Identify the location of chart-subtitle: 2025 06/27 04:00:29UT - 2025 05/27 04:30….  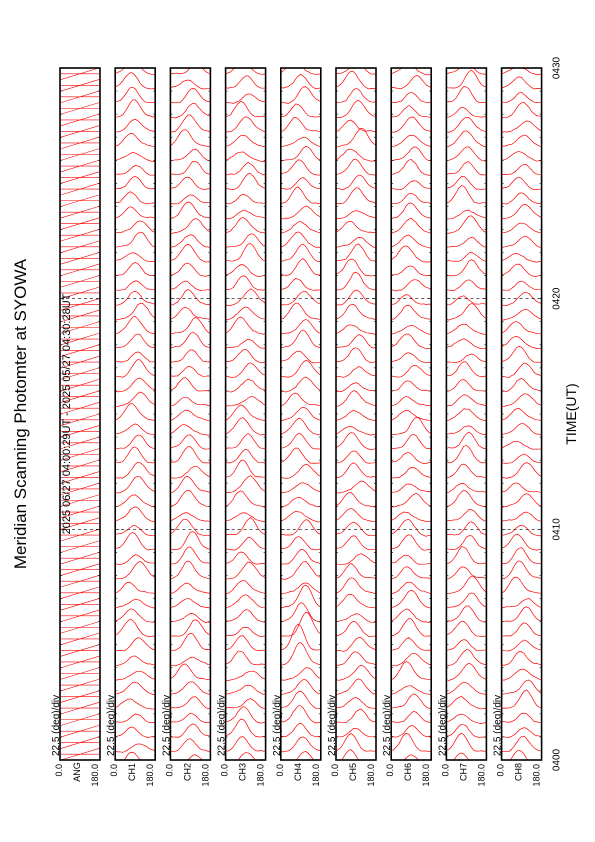
(67, 413).